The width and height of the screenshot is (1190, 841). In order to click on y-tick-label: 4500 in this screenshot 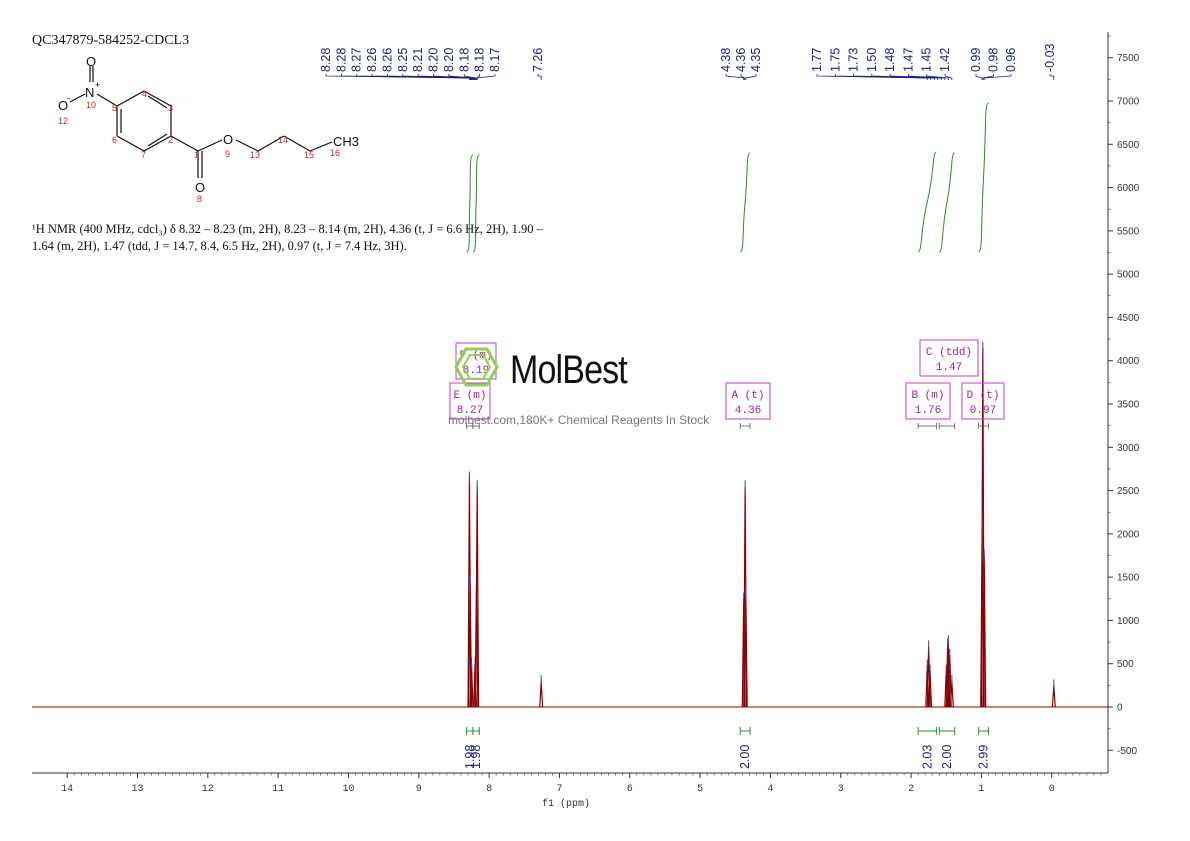, I will do `click(1128, 318)`.